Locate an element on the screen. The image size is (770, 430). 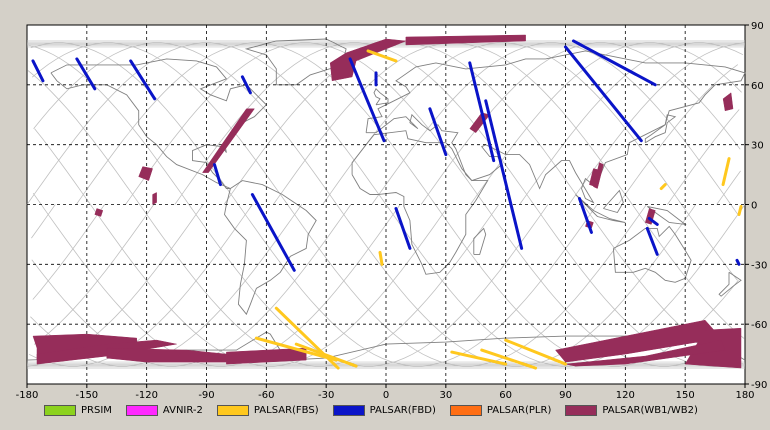
y-tick-label: 60 is located at coordinates (757, 86).